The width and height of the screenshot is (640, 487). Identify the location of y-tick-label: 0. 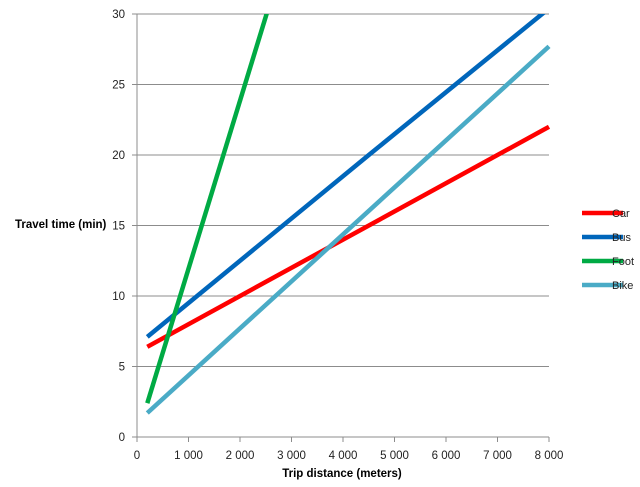
(122, 438).